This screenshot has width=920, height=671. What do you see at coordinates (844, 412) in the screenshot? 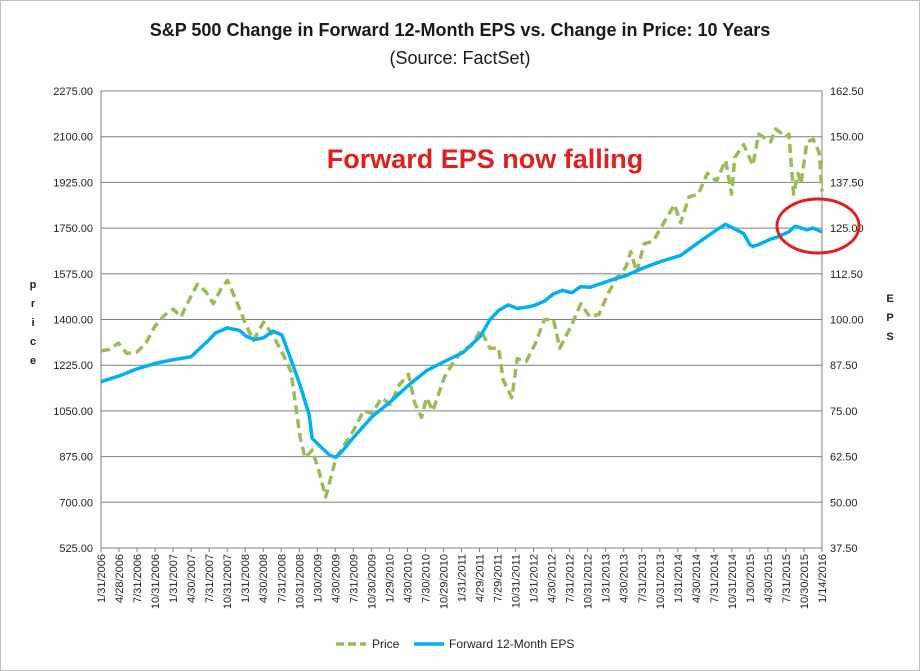
I see `y-right-tick-label: 75.00` at bounding box center [844, 412].